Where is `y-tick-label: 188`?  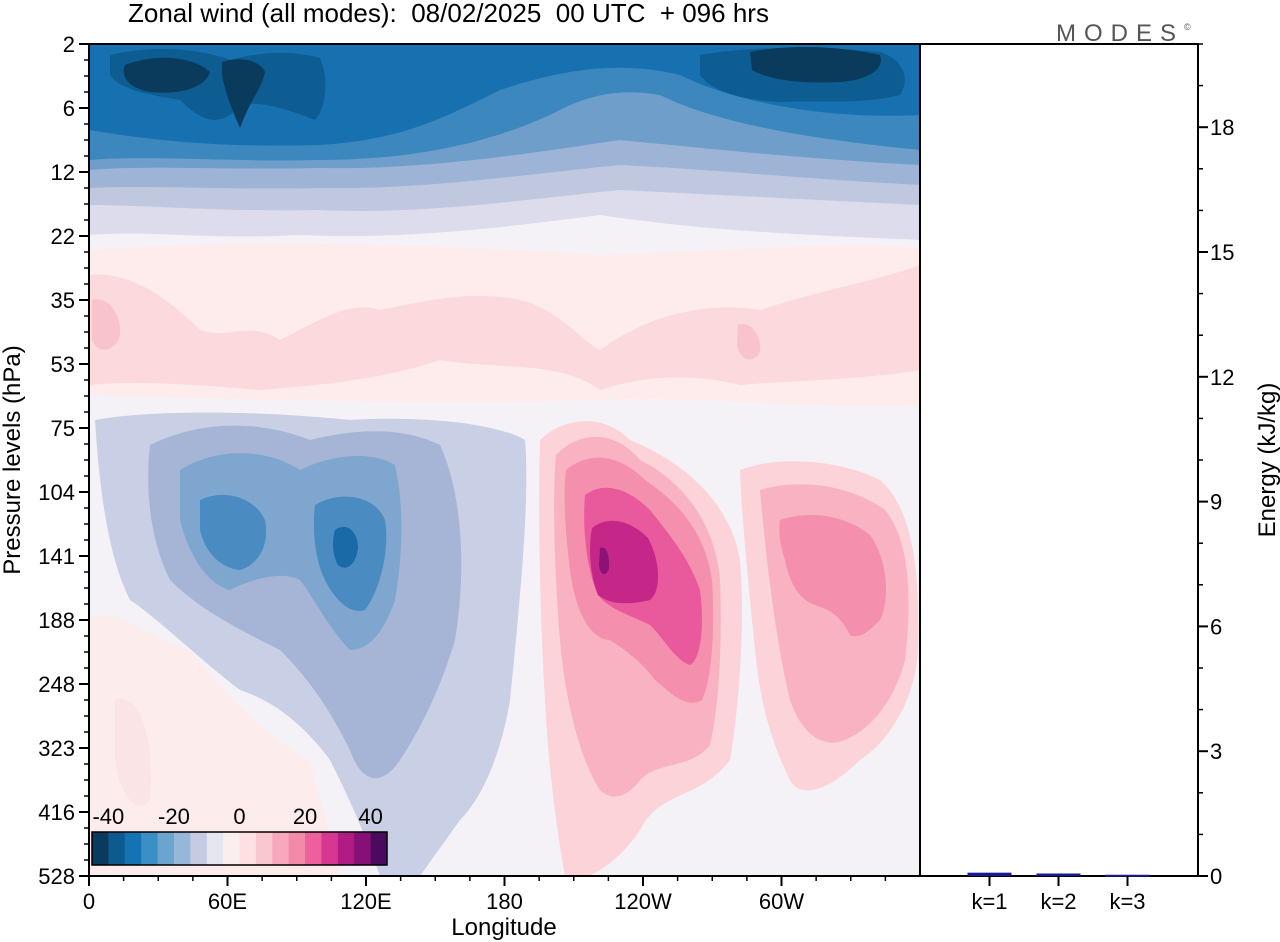 y-tick-label: 188 is located at coordinates (56, 620).